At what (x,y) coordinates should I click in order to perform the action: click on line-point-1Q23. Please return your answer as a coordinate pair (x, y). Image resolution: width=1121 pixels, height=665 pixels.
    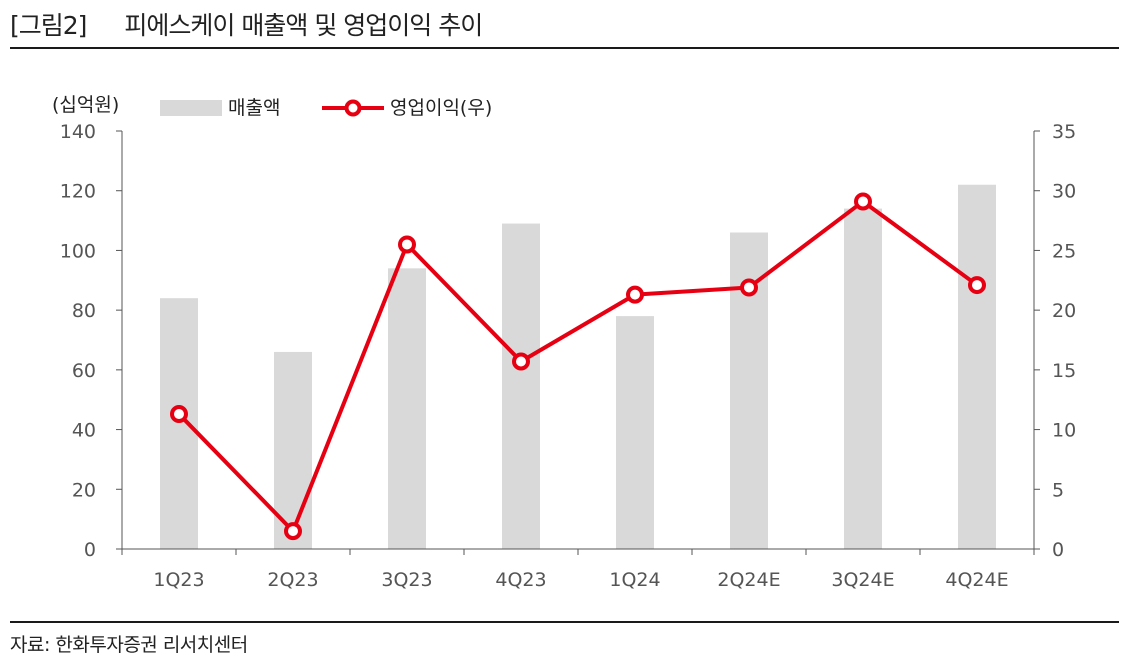
    Looking at the image, I should click on (179, 414).